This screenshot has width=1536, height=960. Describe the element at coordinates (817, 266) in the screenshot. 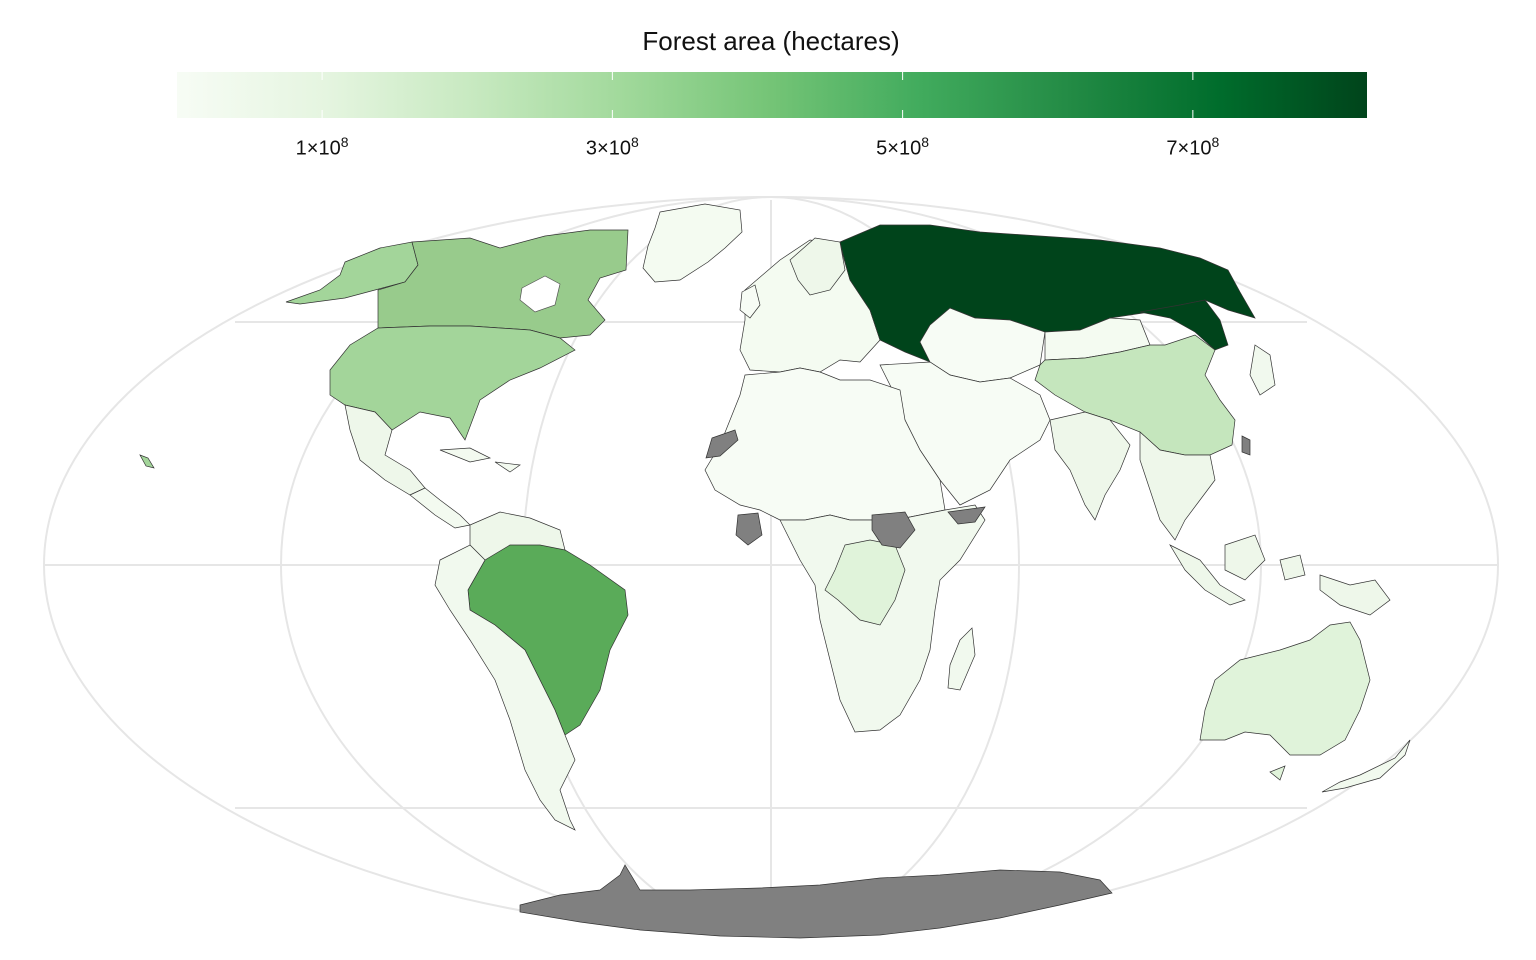

I see `region-scandinavia` at that location.